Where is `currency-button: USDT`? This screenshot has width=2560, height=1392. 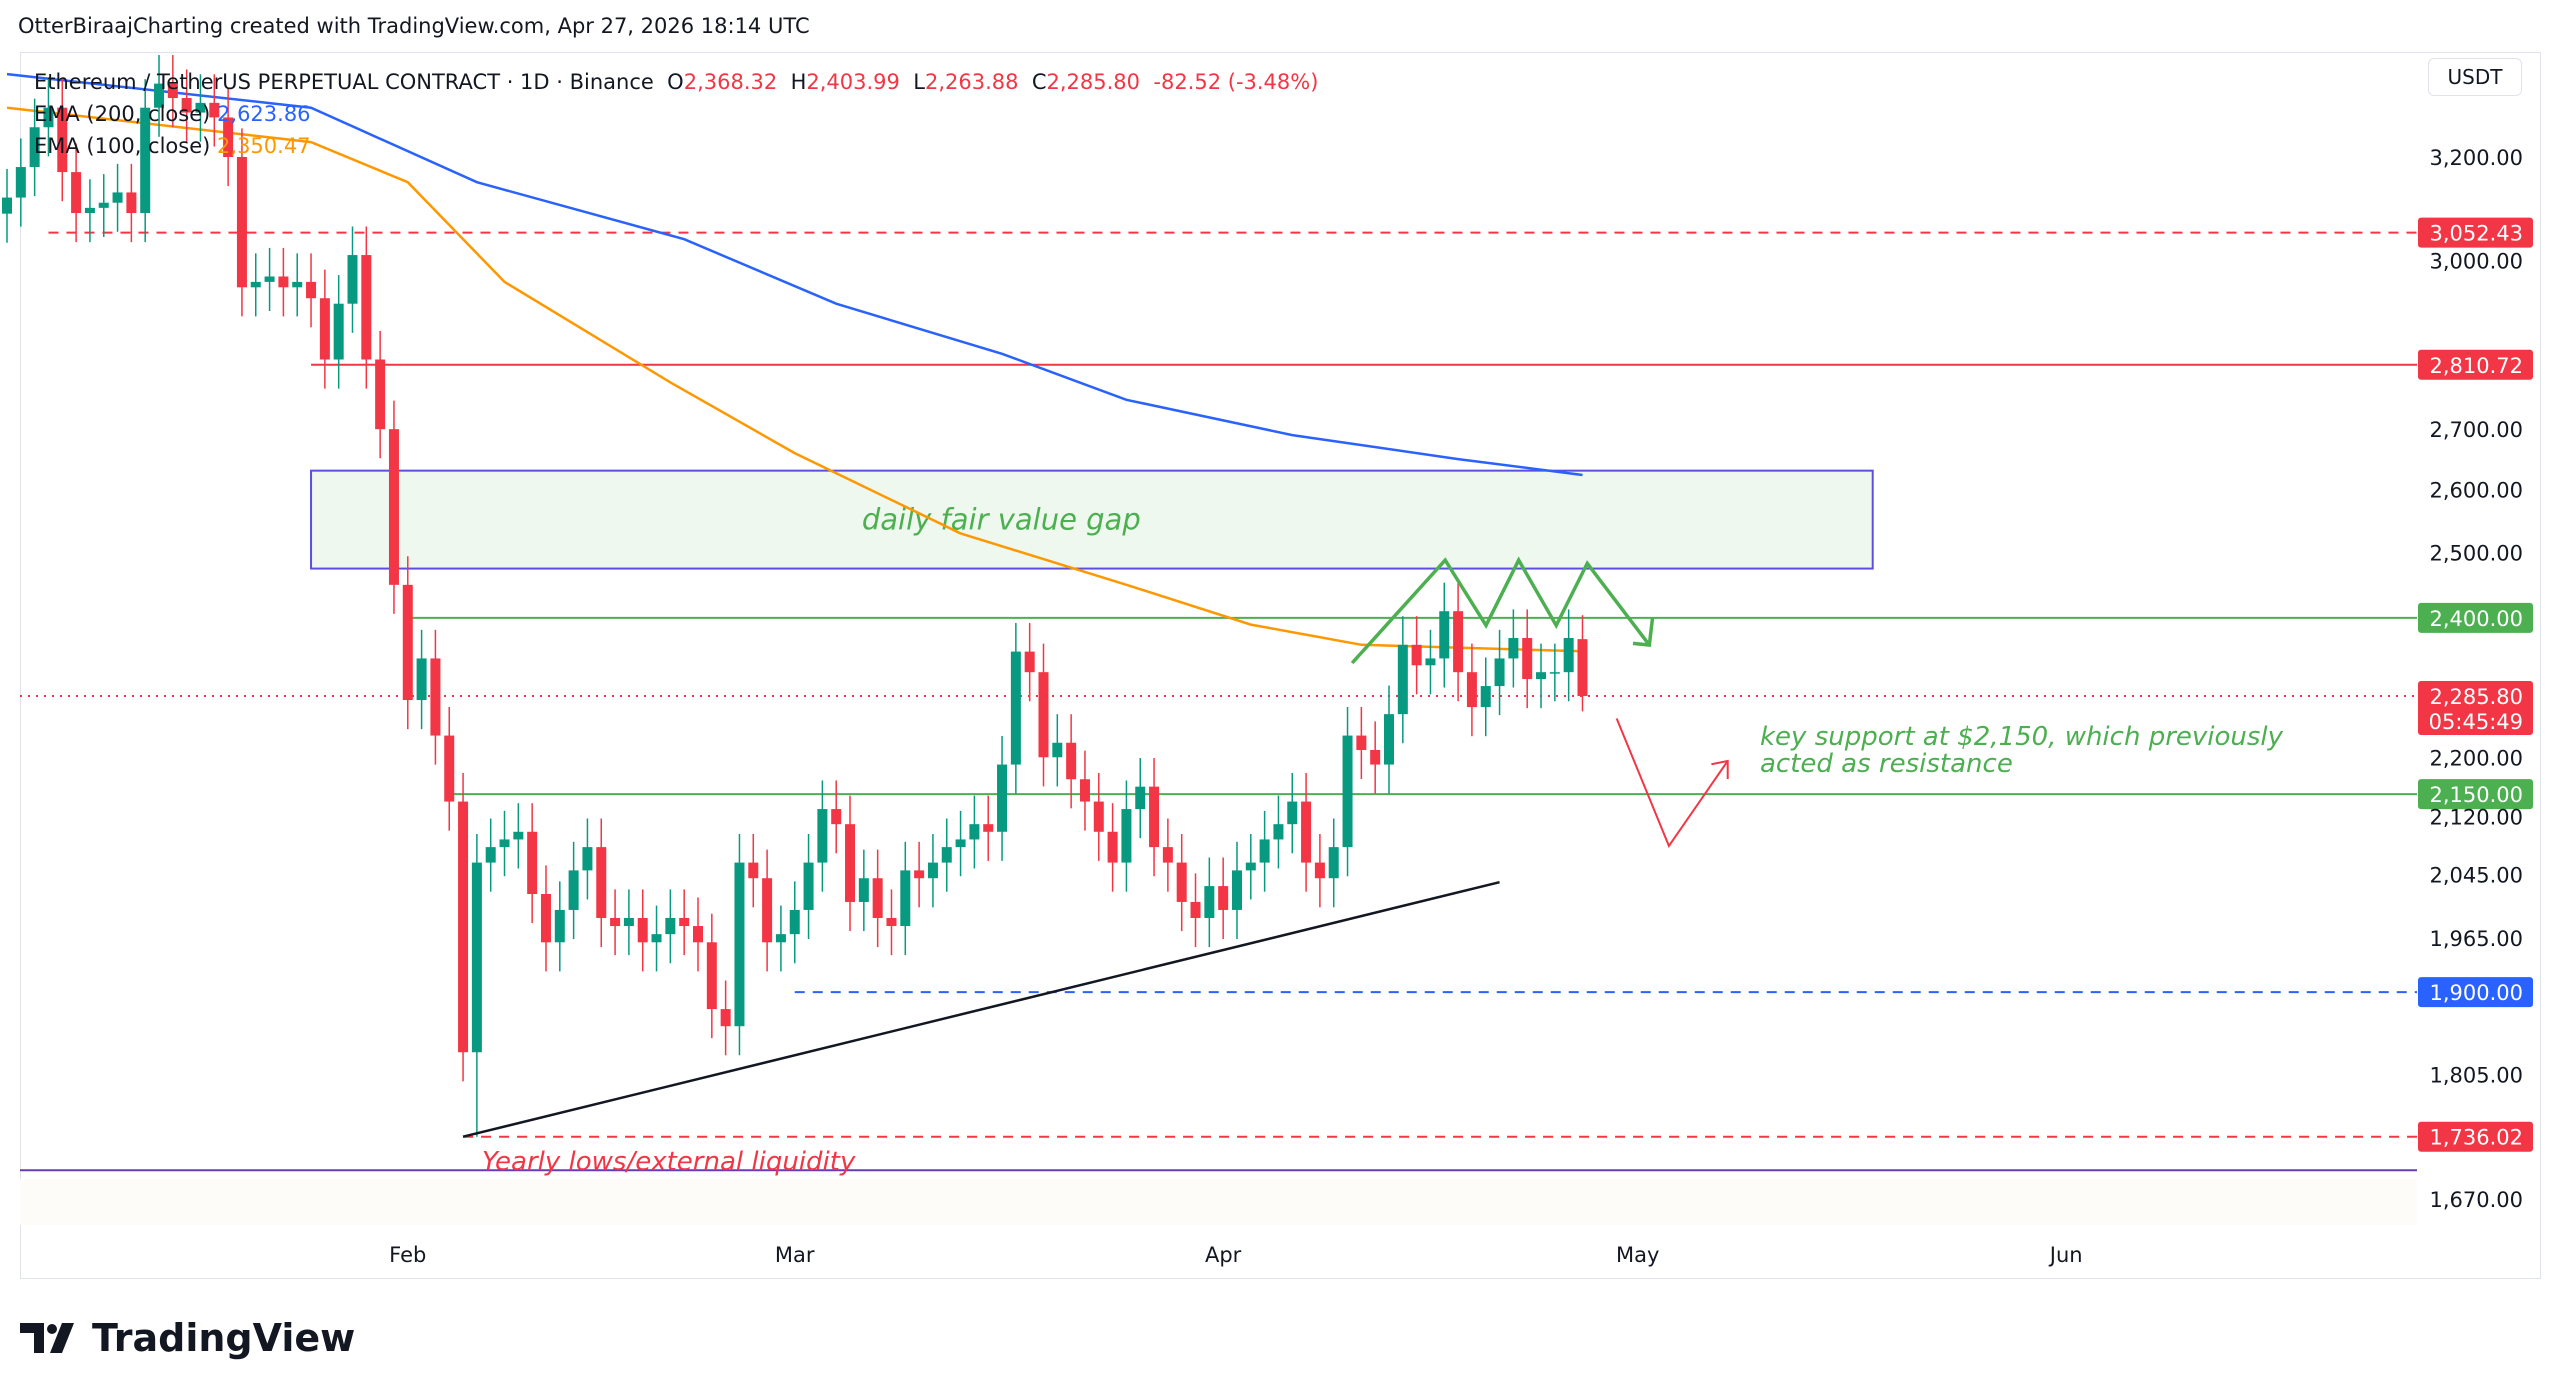 currency-button: USDT is located at coordinates (2475, 77).